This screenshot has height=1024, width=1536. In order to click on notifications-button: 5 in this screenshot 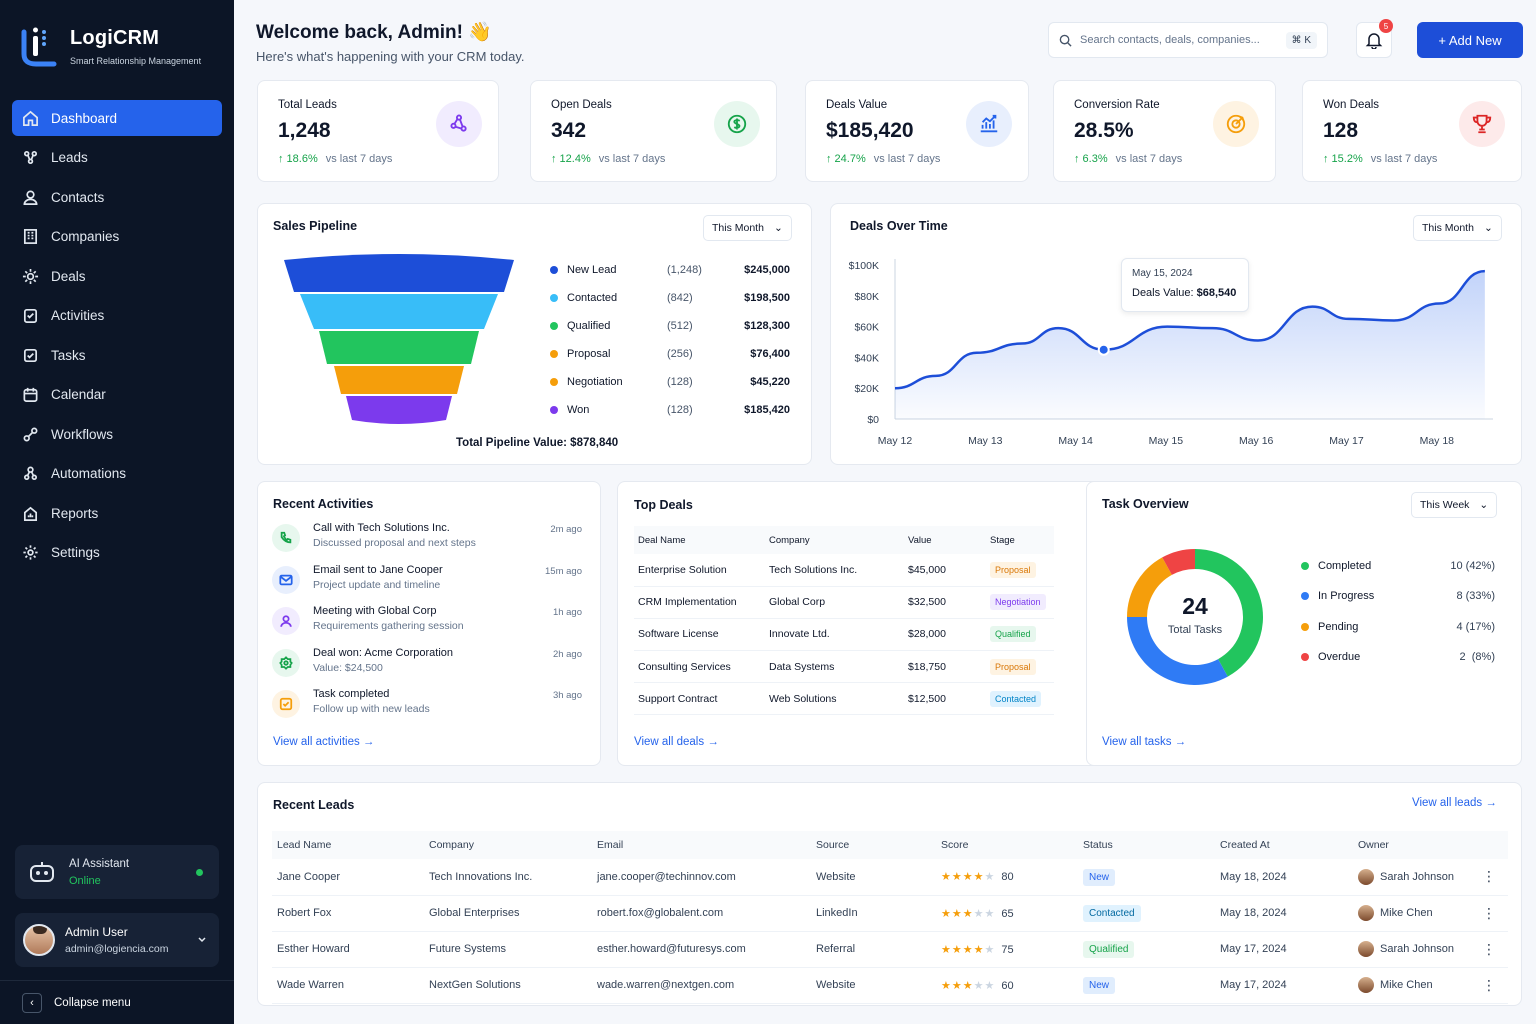, I will do `click(1374, 38)`.